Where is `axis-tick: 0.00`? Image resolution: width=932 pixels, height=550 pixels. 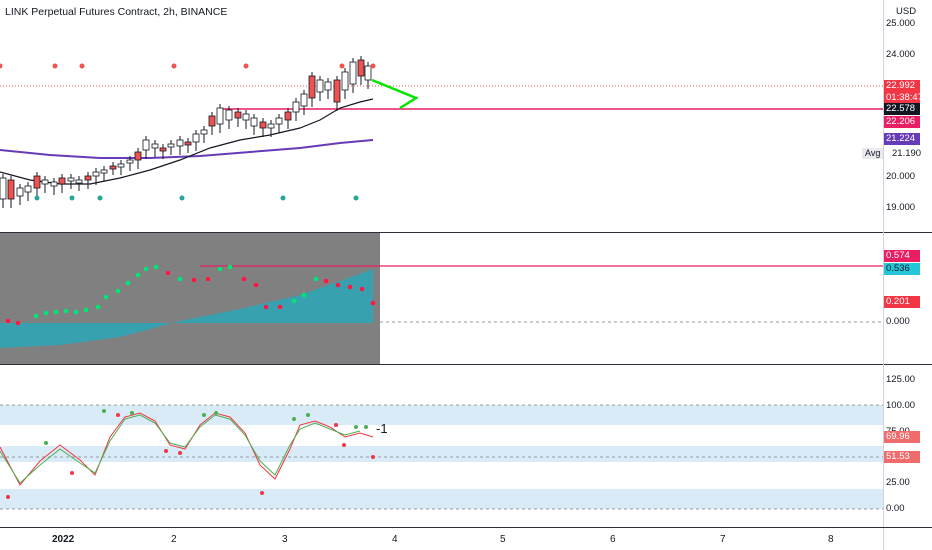 axis-tick: 0.00 is located at coordinates (895, 508).